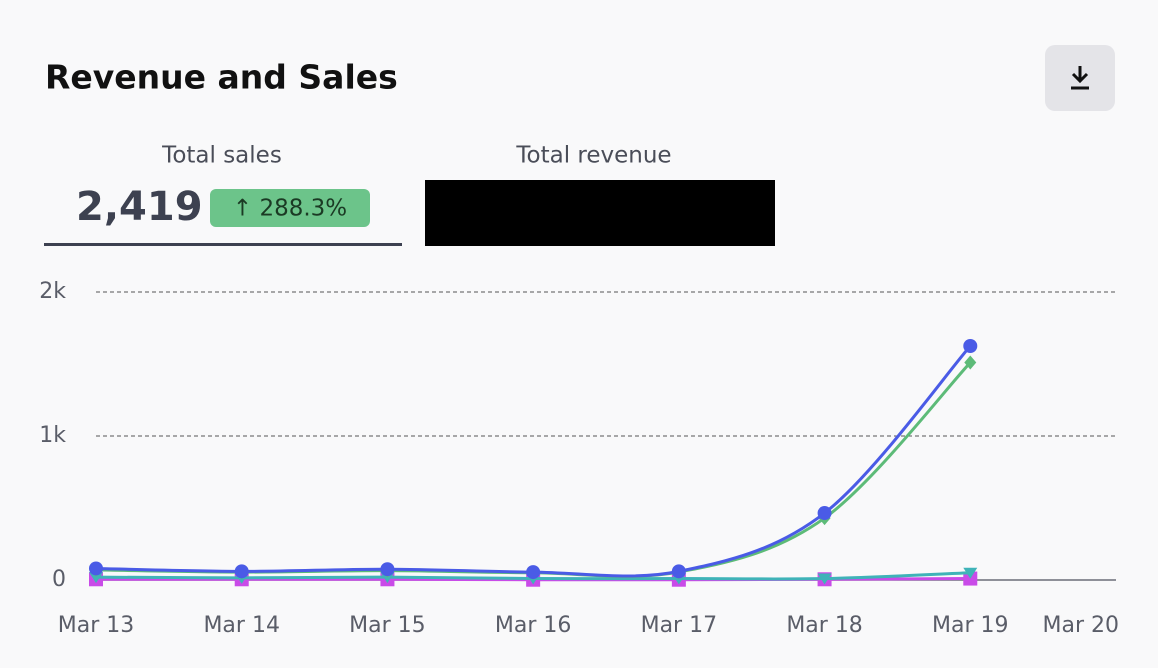 The height and width of the screenshot is (668, 1158). I want to click on kpi-label: Total revenue, so click(593, 156).